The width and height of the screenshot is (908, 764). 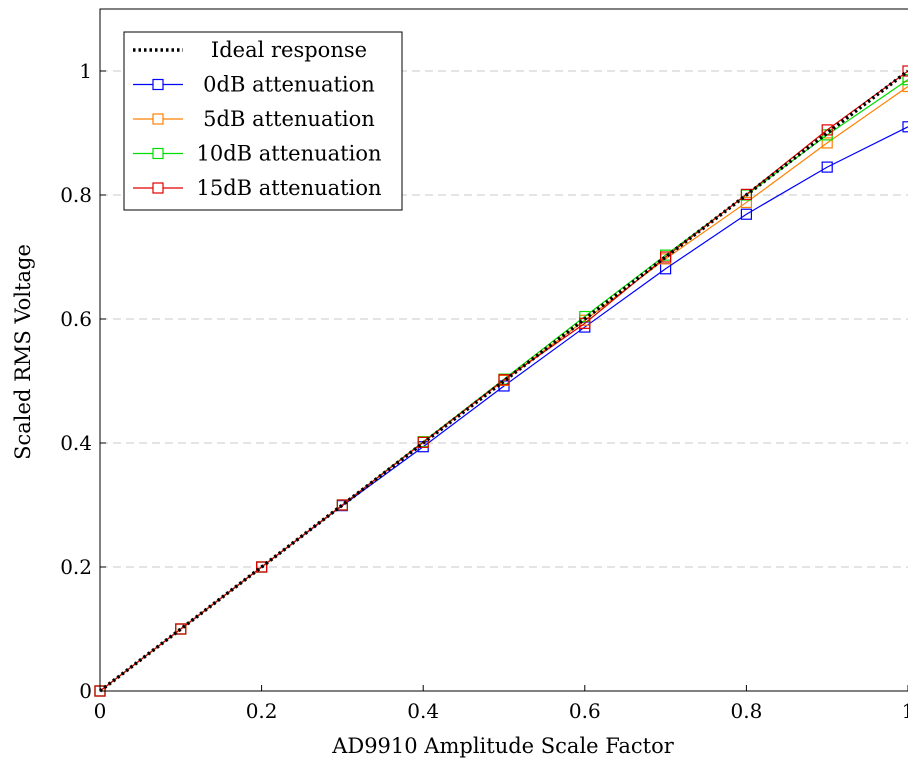 I want to click on x-tick-label: 1, so click(x=905, y=711).